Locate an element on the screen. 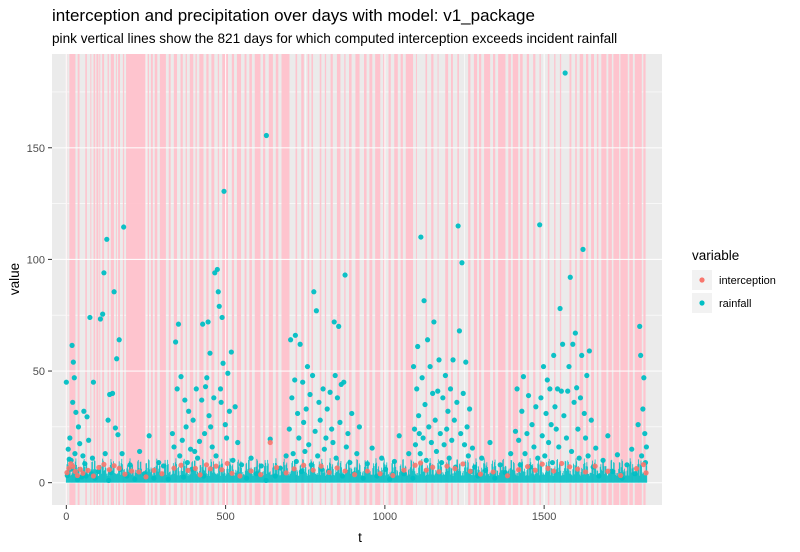  y-tick-label: 50 is located at coordinates (39, 372).